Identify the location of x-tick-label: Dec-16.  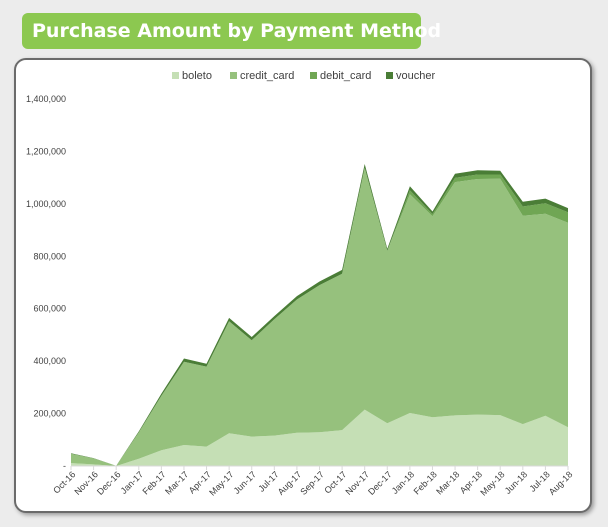
(109, 483).